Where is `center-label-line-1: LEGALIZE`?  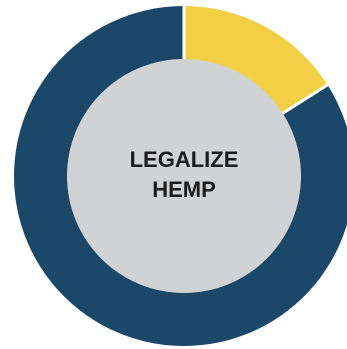 center-label-line-1: LEGALIZE is located at coordinates (184, 159).